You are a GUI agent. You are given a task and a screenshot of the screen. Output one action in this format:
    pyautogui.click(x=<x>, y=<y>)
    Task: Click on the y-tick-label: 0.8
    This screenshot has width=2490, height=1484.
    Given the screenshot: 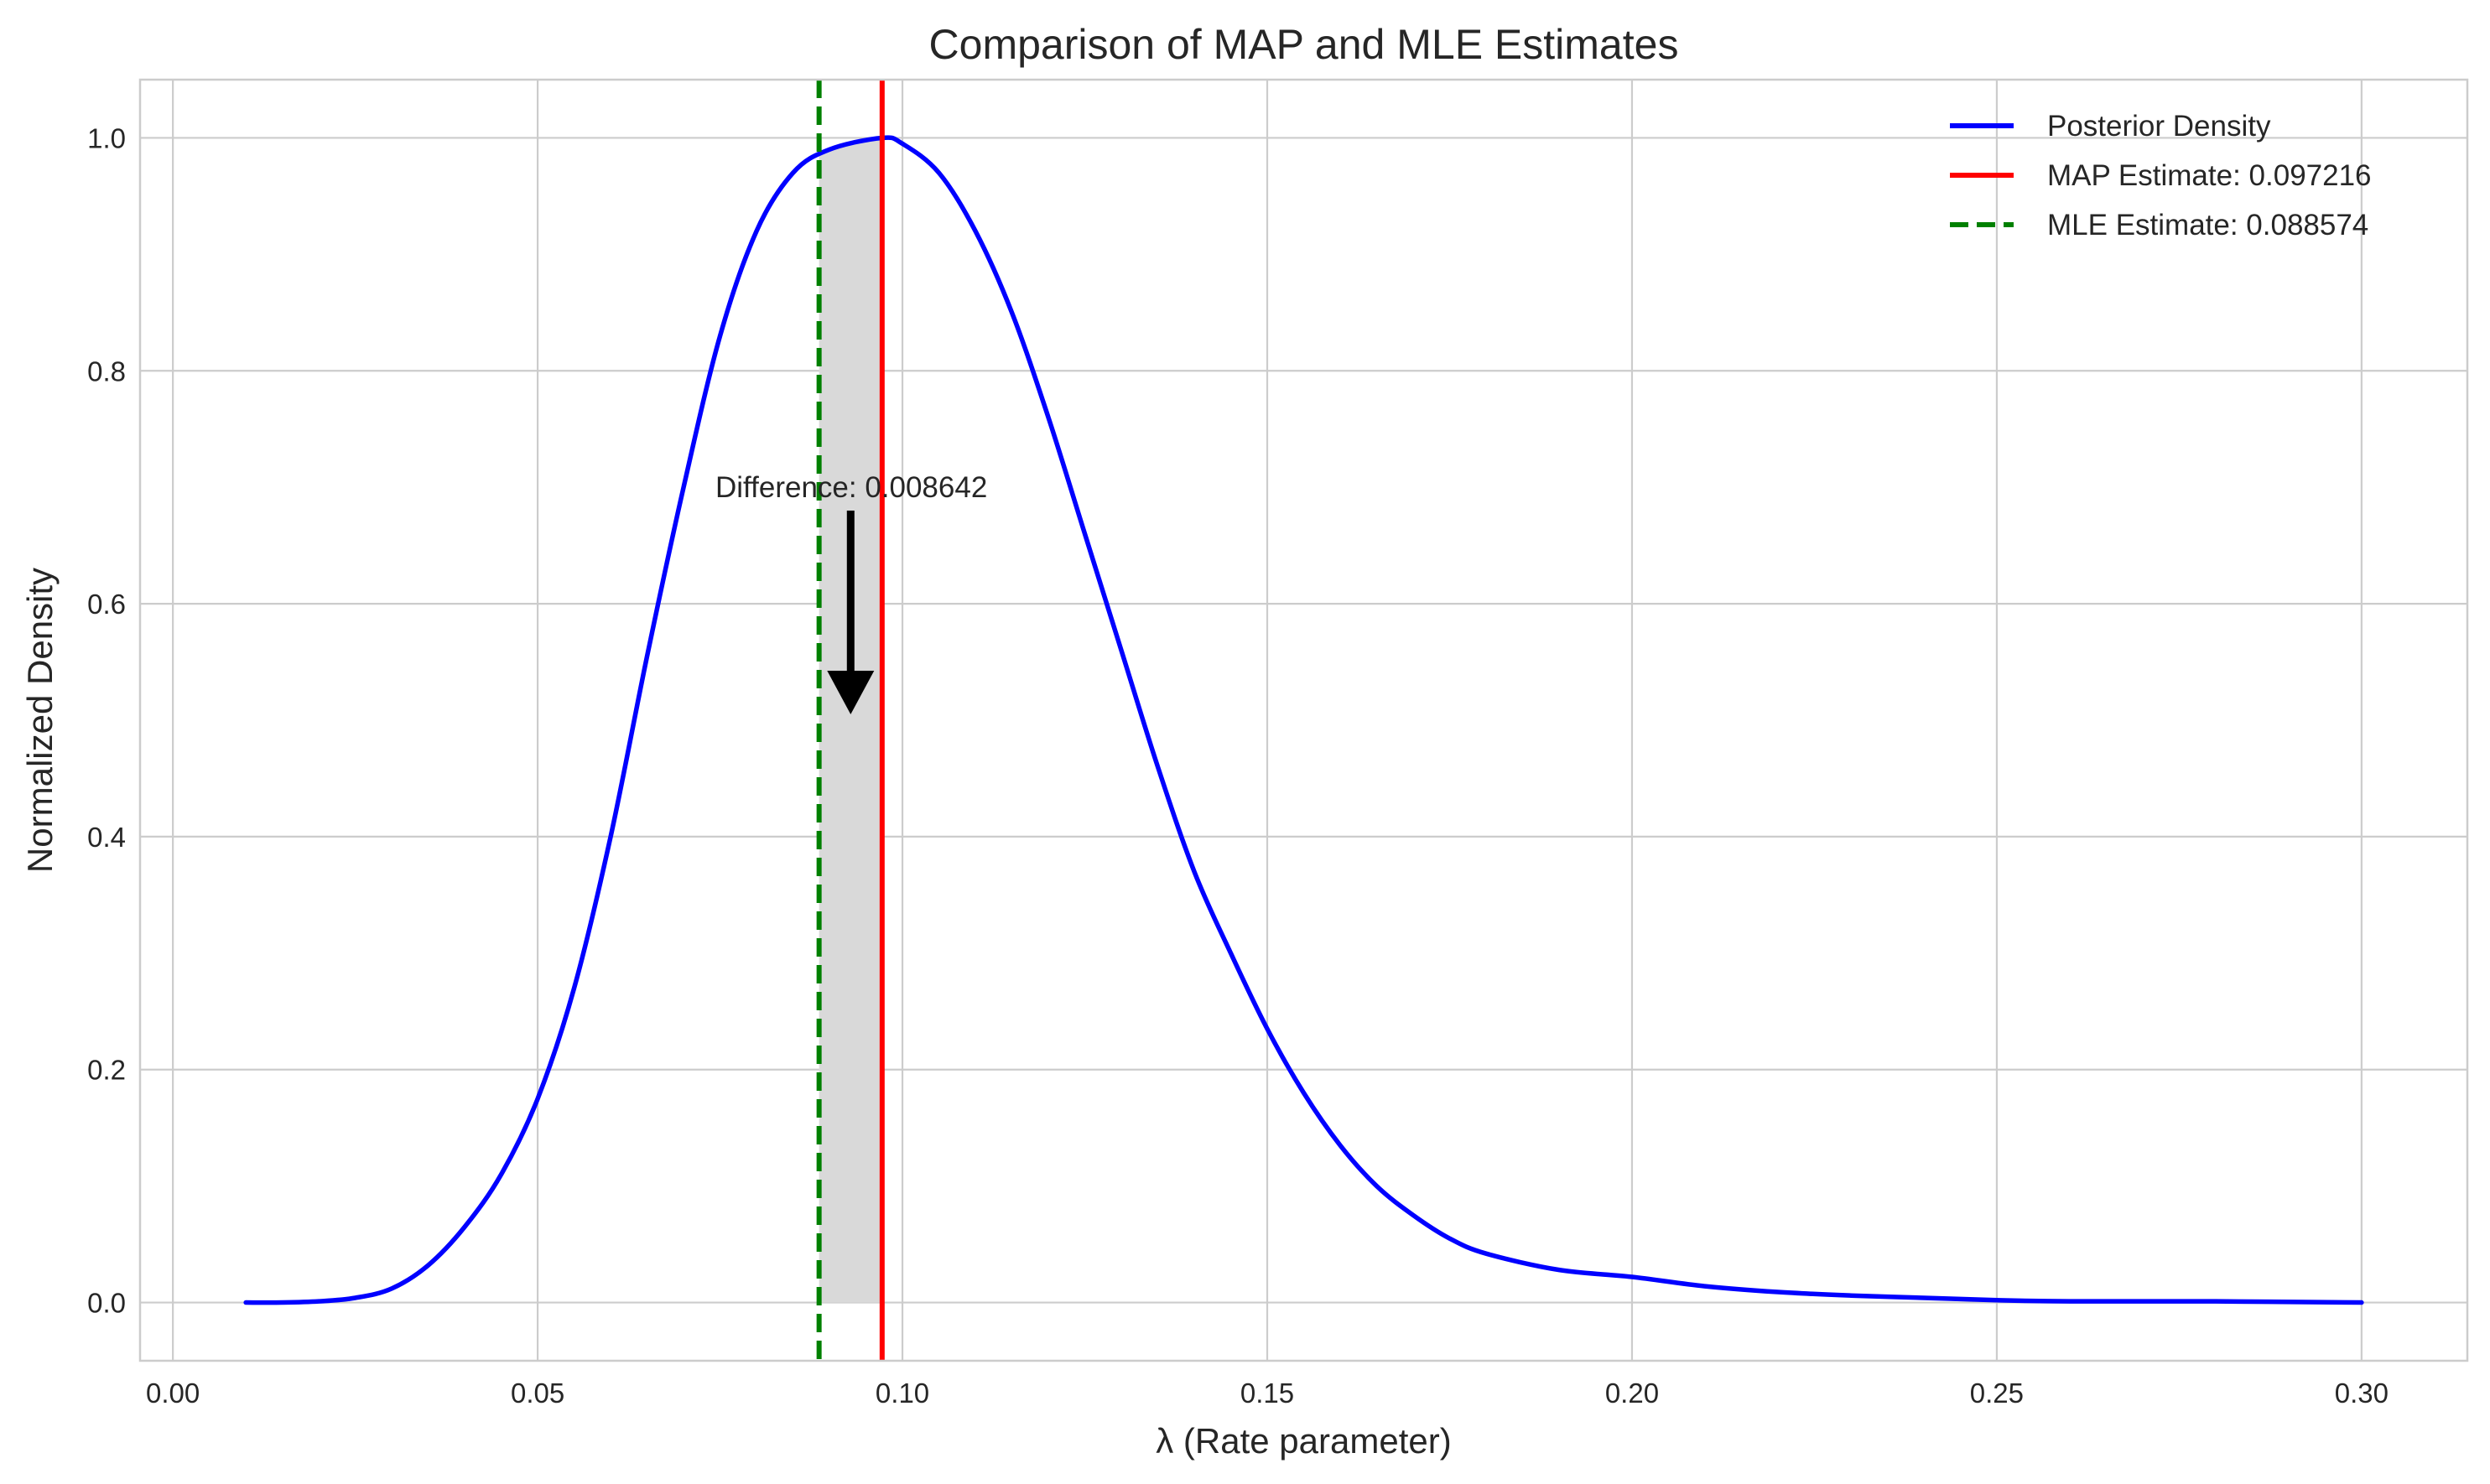 What is the action you would take?
    pyautogui.click(x=106, y=371)
    